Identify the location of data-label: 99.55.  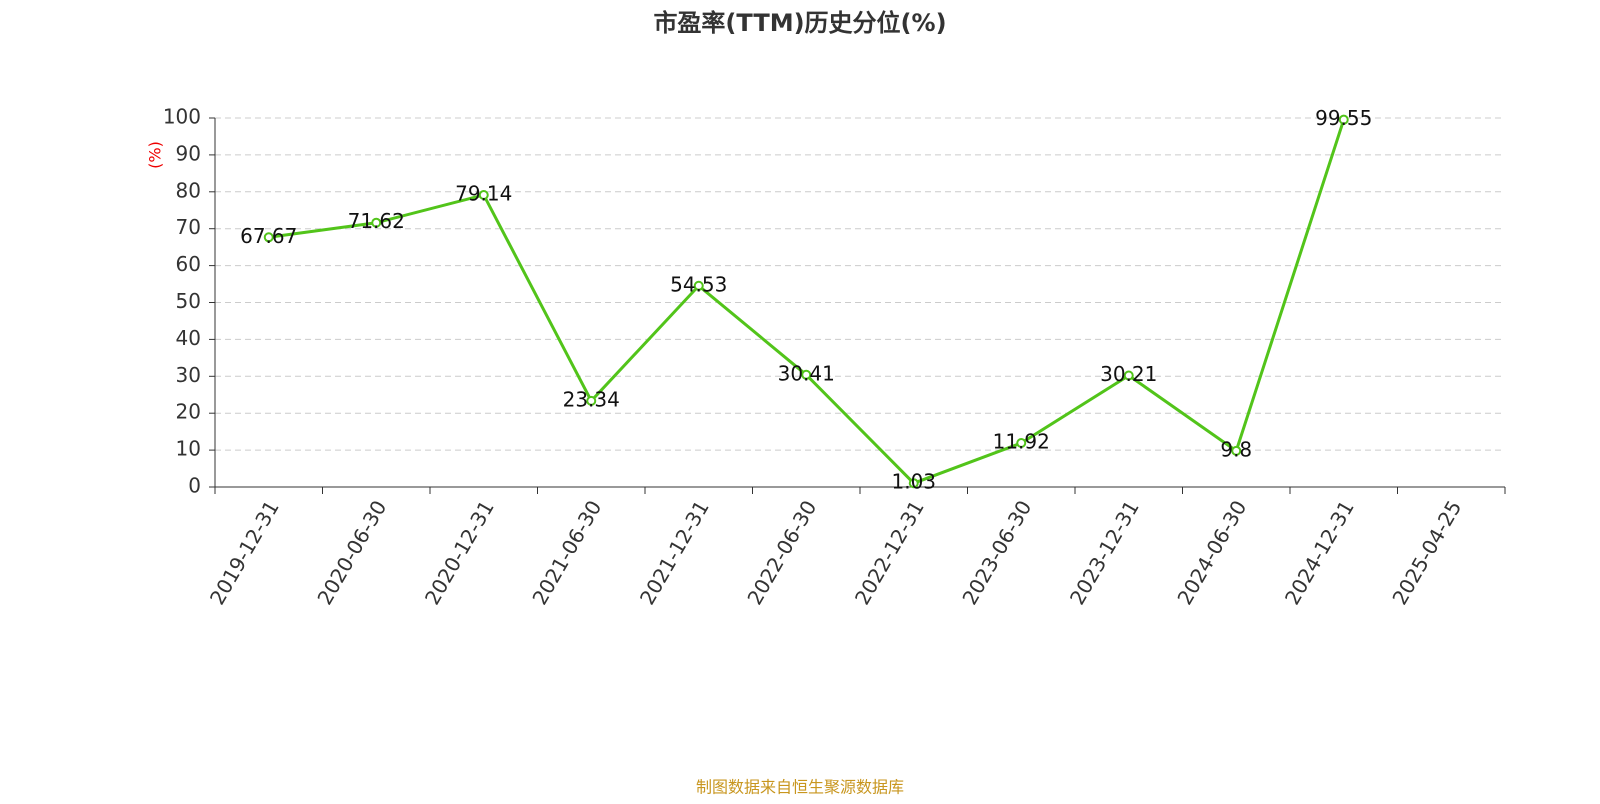
(1343, 118).